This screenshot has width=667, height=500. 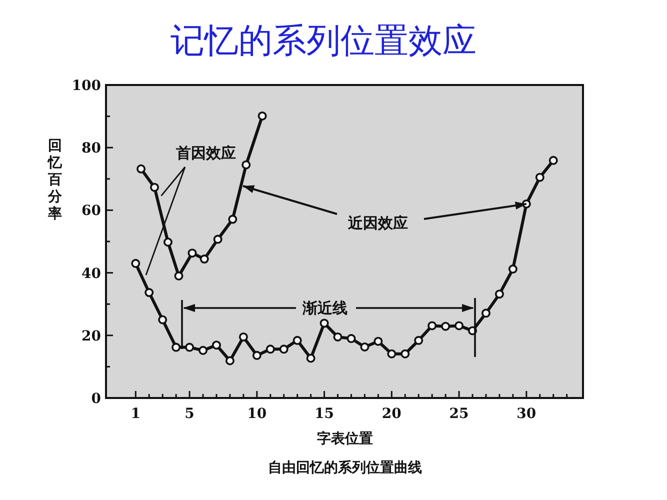 What do you see at coordinates (92, 336) in the screenshot?
I see `y-tick-label: 20` at bounding box center [92, 336].